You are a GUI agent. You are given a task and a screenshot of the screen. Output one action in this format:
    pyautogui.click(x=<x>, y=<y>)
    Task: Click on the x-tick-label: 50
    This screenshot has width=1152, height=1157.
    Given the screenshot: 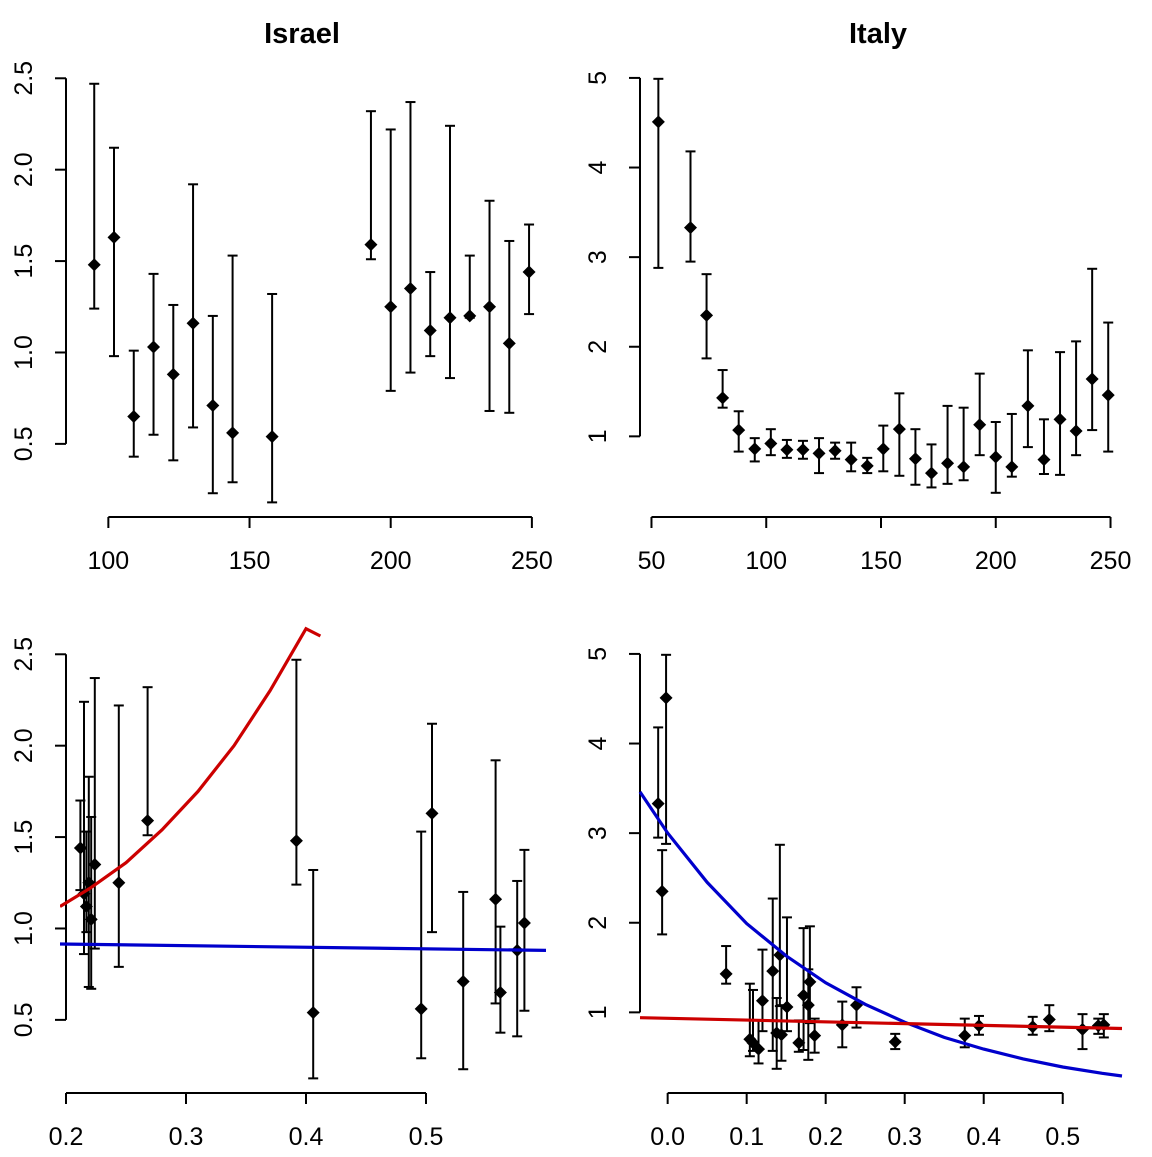 What is the action you would take?
    pyautogui.click(x=652, y=561)
    